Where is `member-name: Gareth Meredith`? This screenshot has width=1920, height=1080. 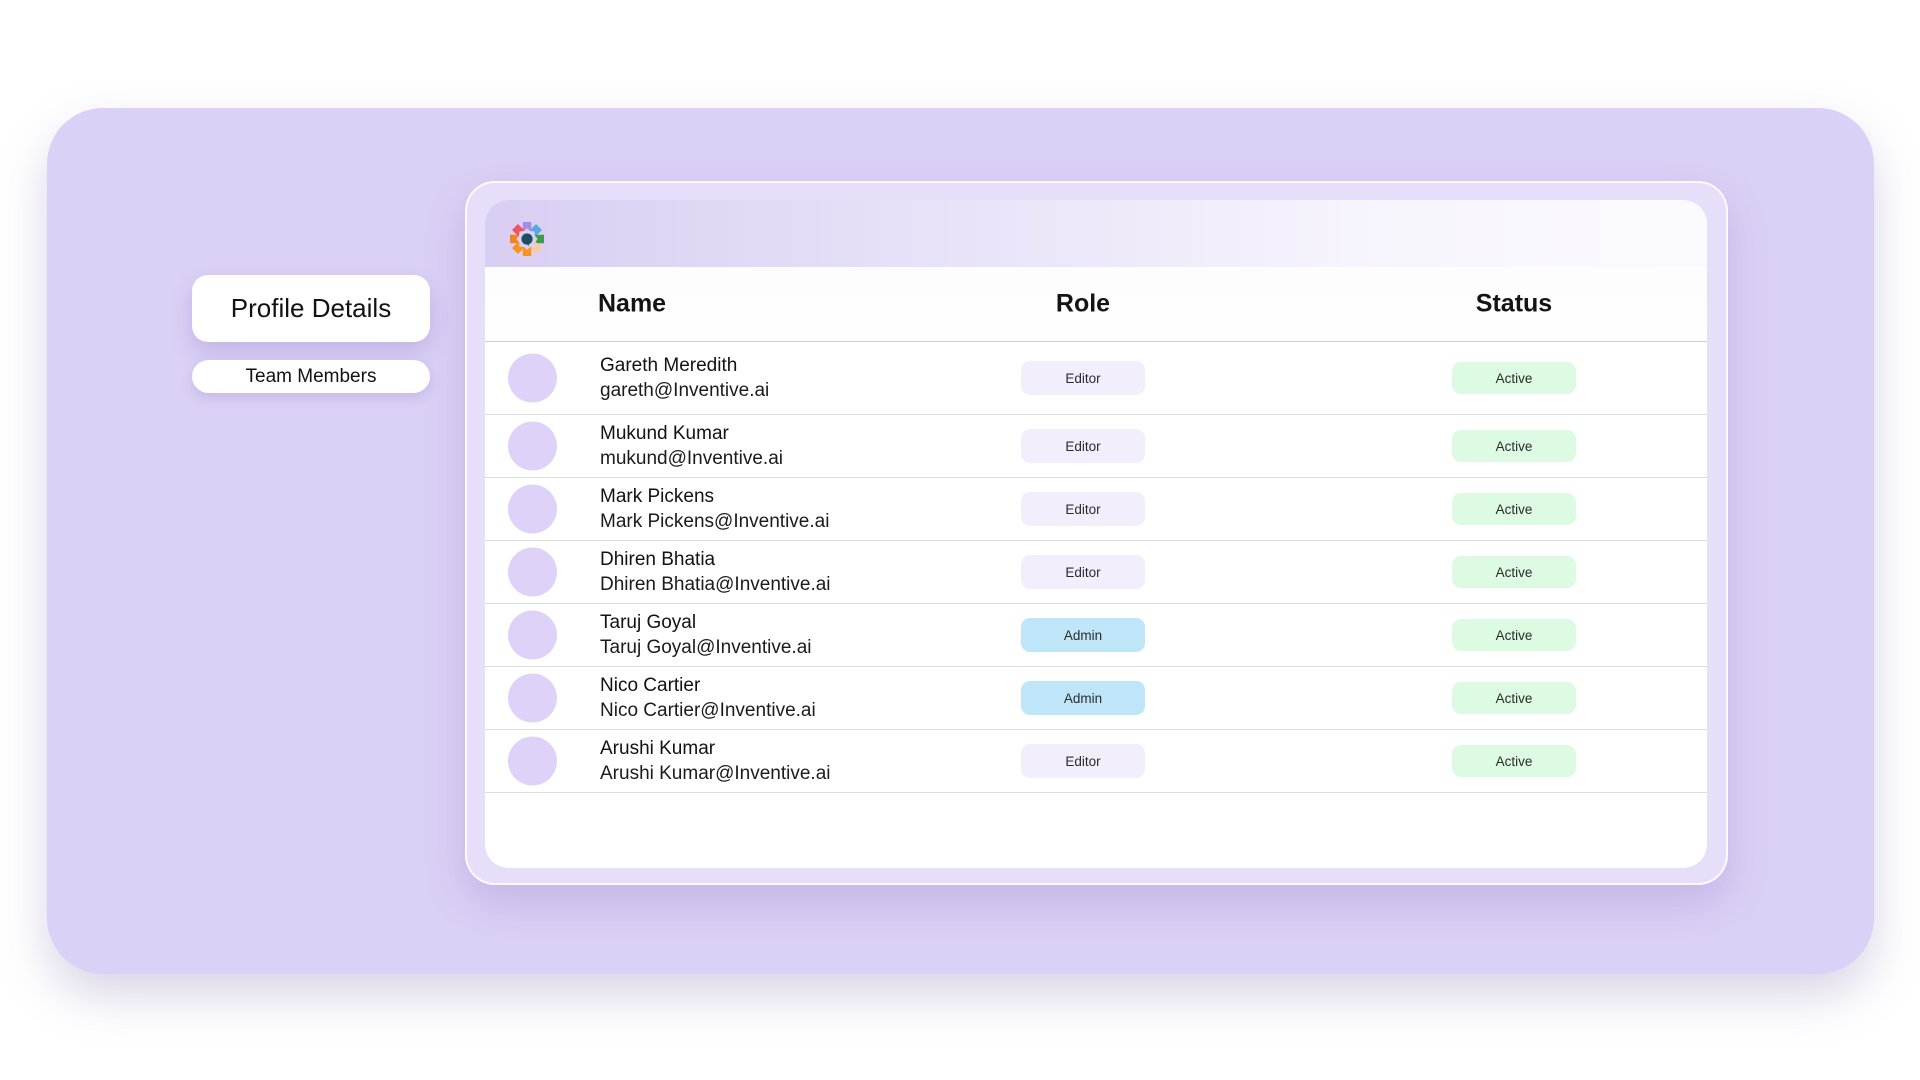
member-name: Gareth Meredith is located at coordinates (669, 365).